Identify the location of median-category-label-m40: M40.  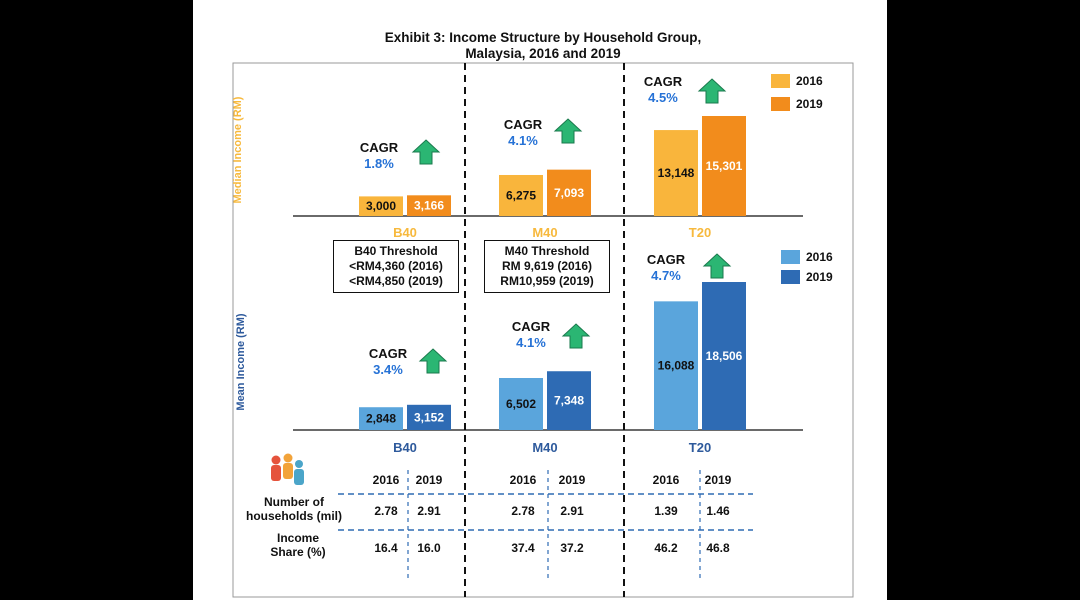
(544, 232).